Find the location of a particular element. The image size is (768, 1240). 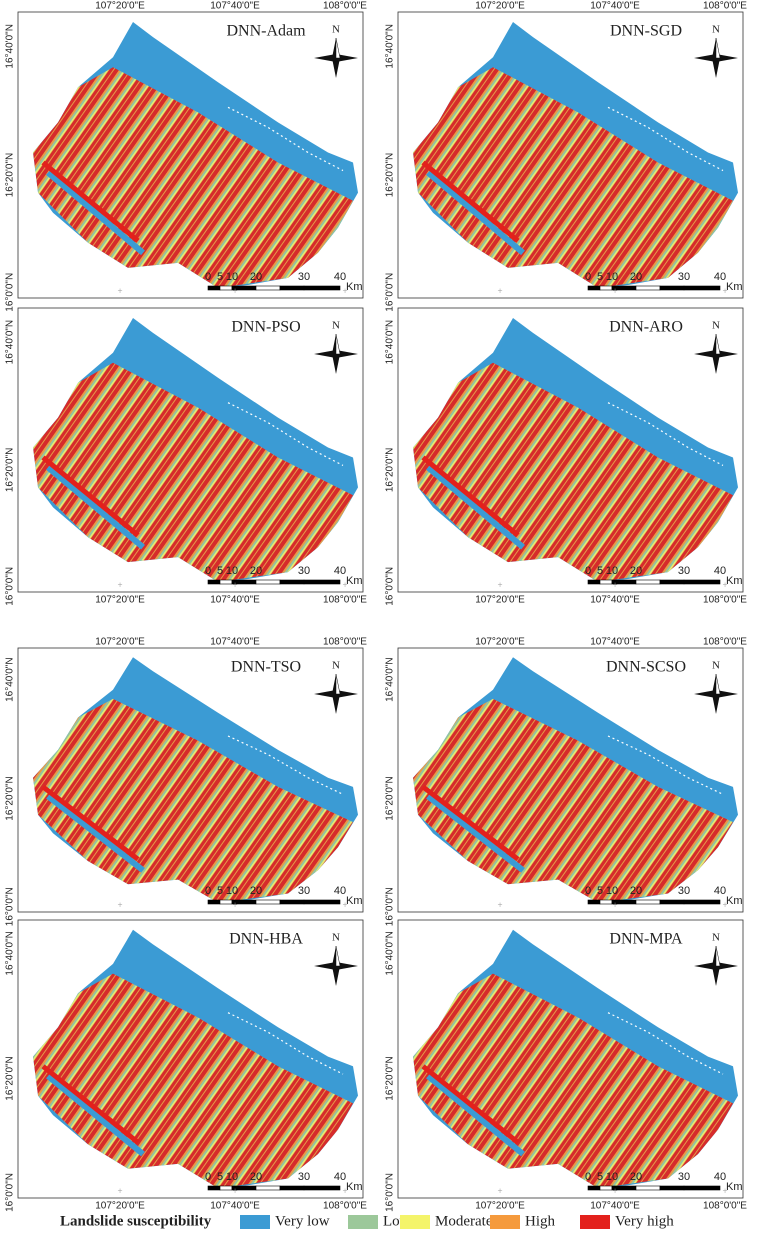

panel-title: DNN-SGD is located at coordinates (646, 31).